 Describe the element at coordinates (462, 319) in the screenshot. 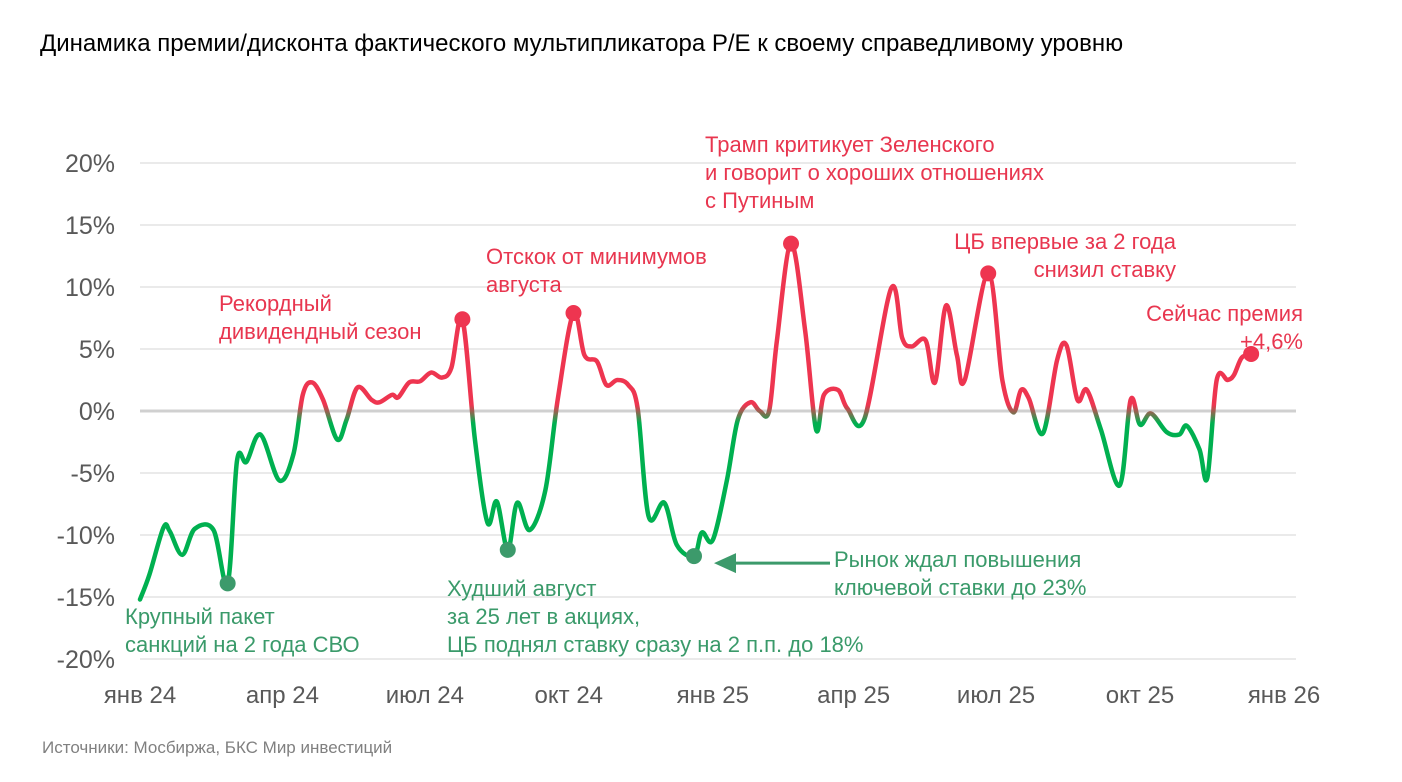

I see `annotation-marker-dividends` at that location.